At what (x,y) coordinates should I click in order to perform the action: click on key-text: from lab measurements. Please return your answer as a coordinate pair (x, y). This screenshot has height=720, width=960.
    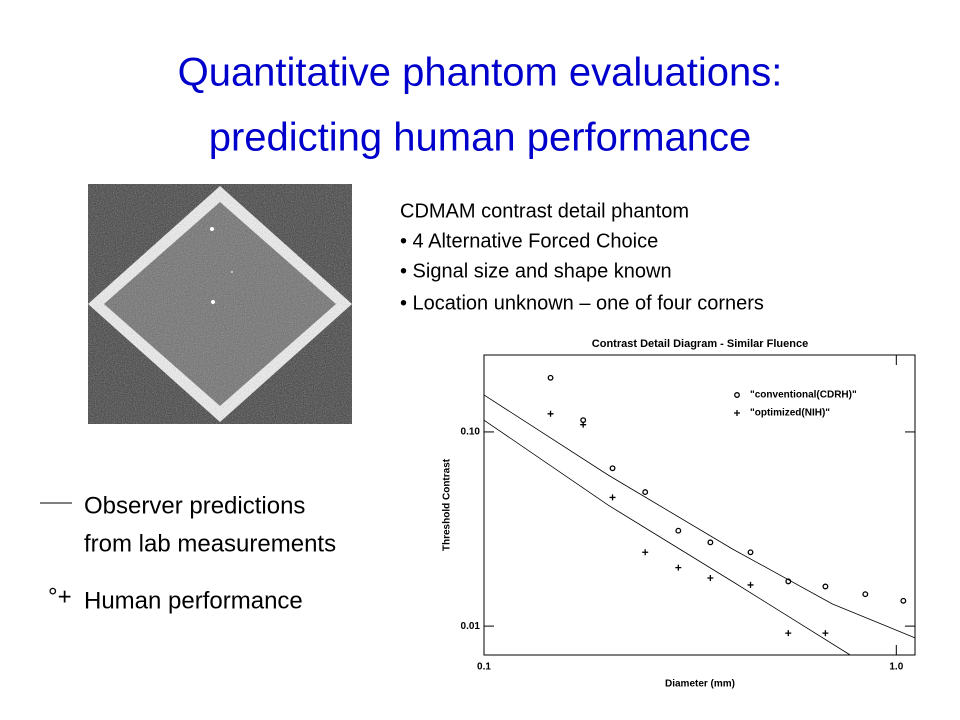
    Looking at the image, I should click on (210, 543).